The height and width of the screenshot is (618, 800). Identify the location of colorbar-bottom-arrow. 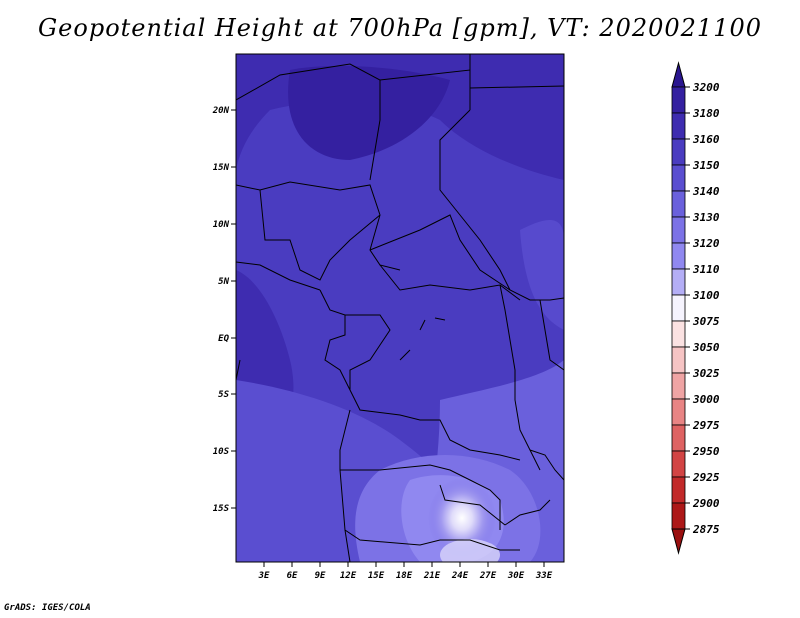
(678, 541).